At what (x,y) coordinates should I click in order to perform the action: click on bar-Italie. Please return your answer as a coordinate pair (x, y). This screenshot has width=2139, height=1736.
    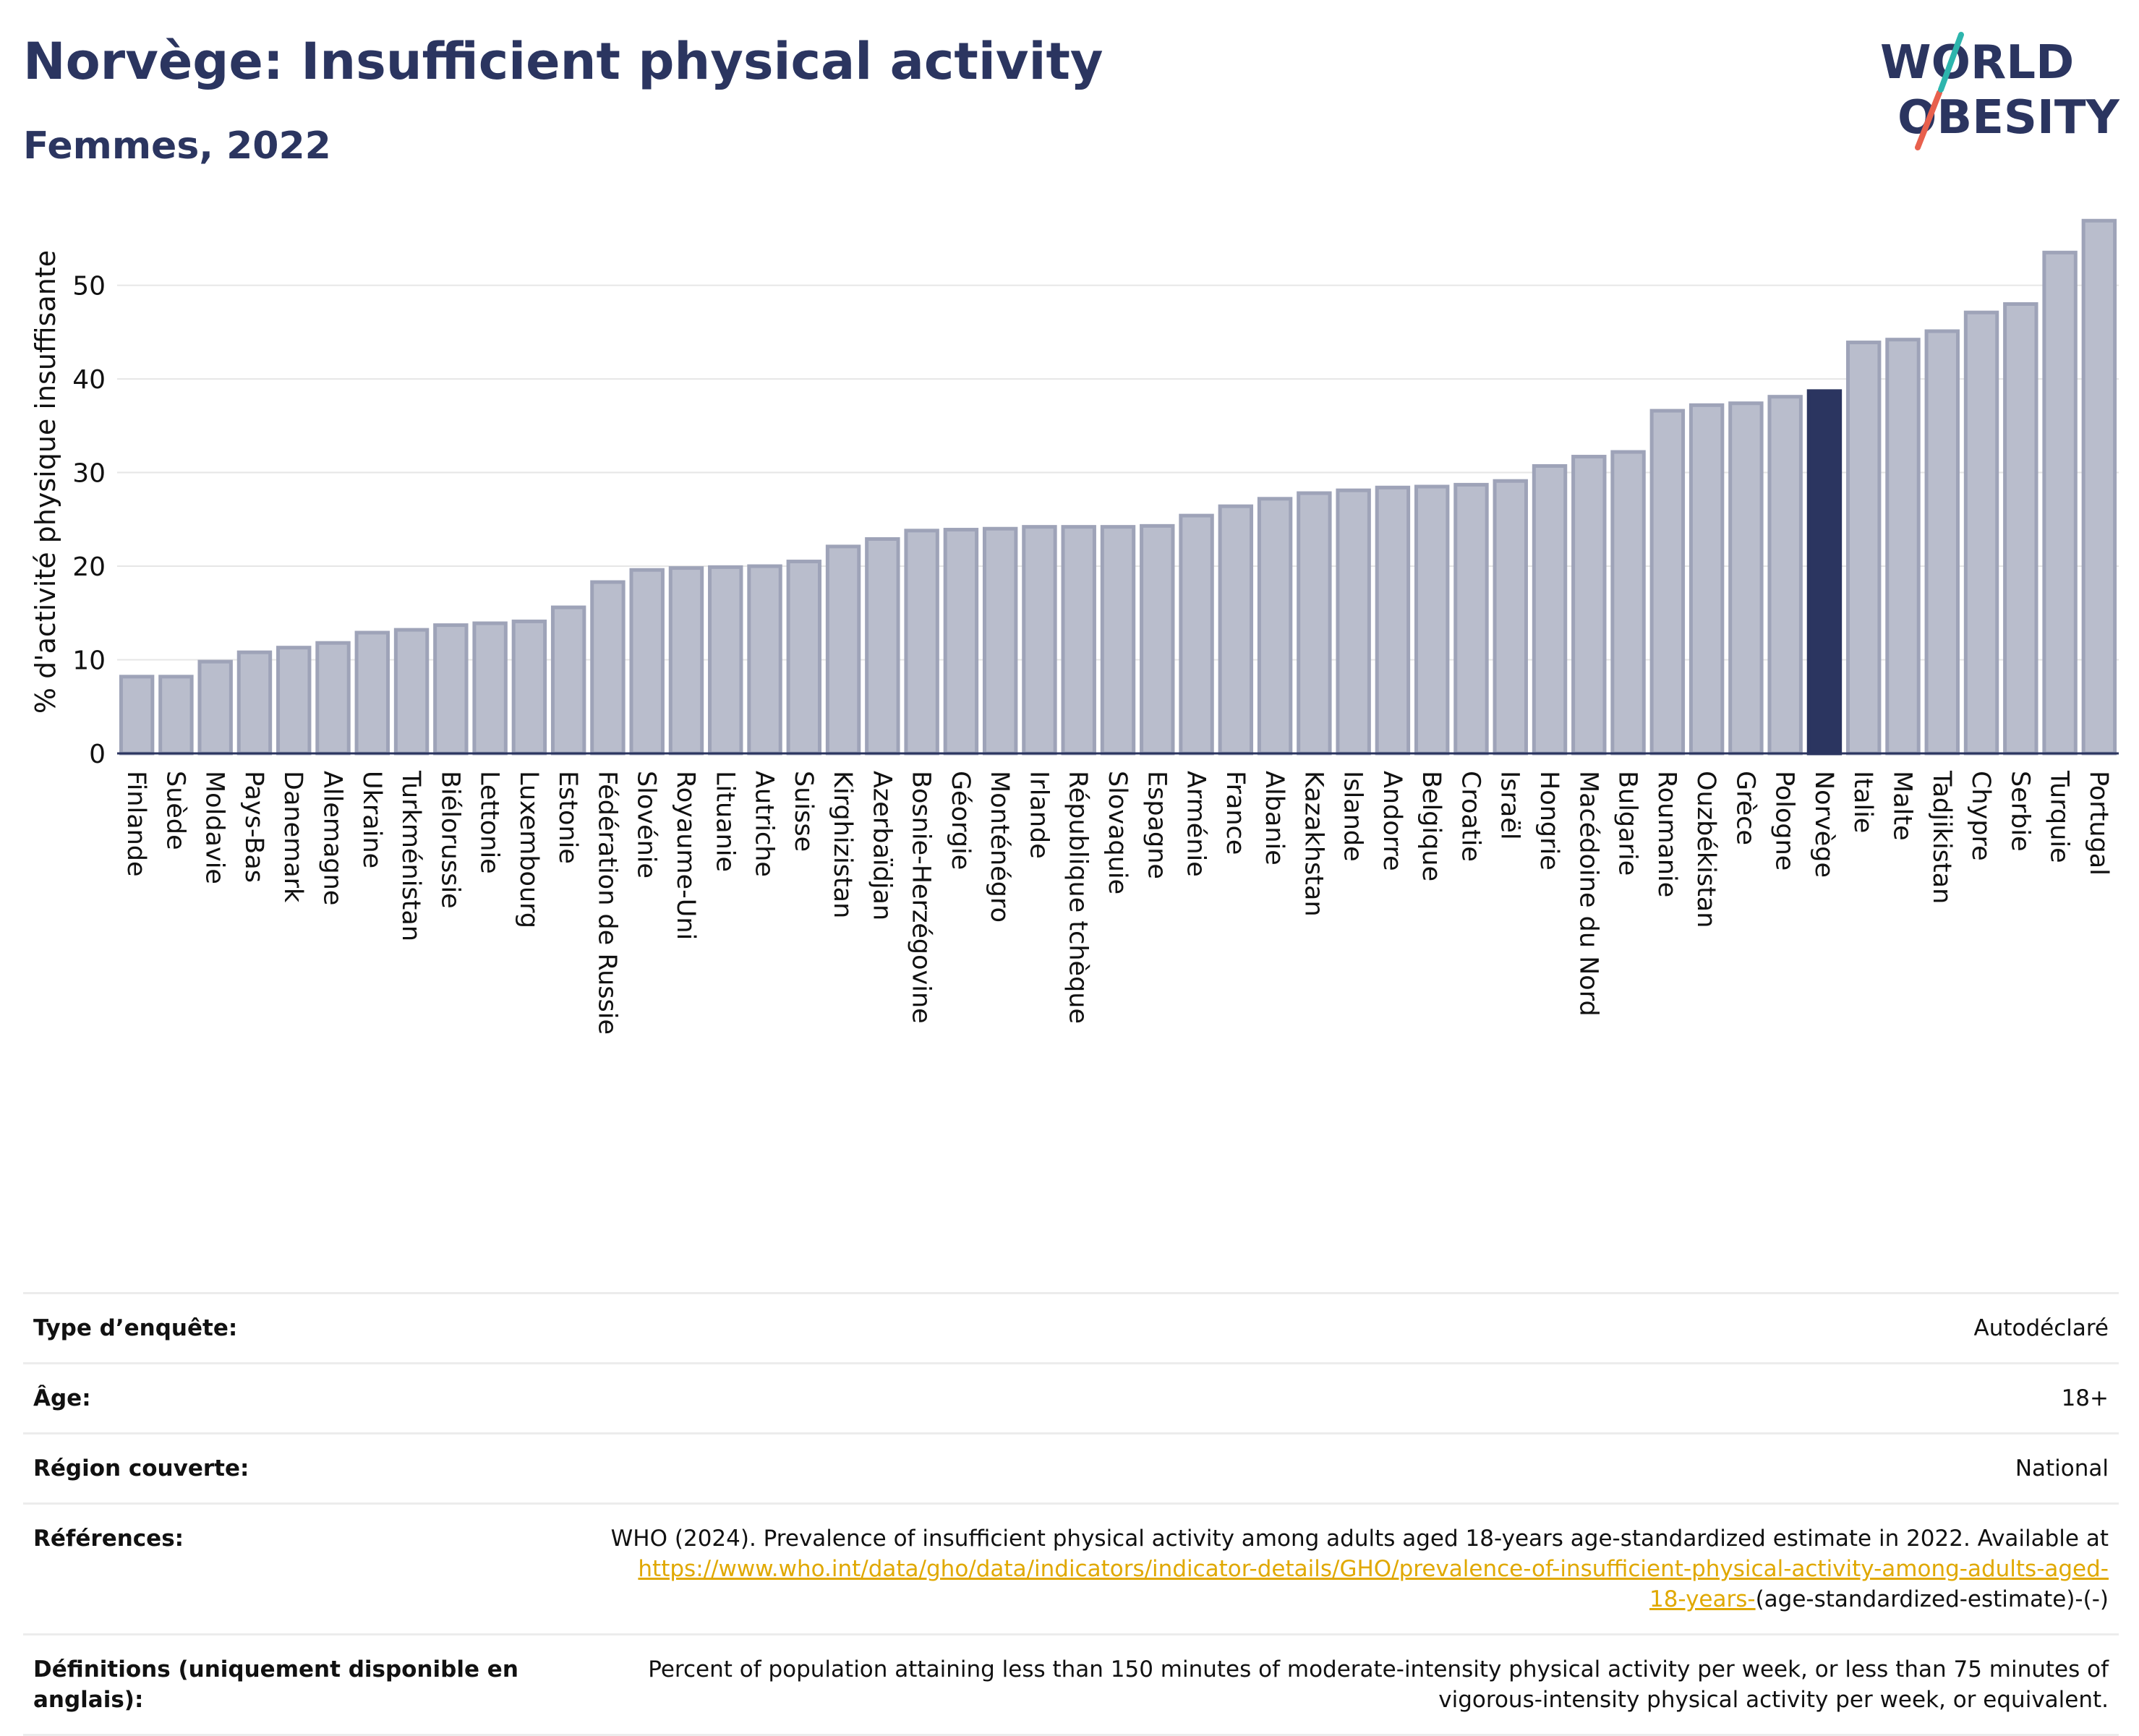
    Looking at the image, I should click on (1864, 548).